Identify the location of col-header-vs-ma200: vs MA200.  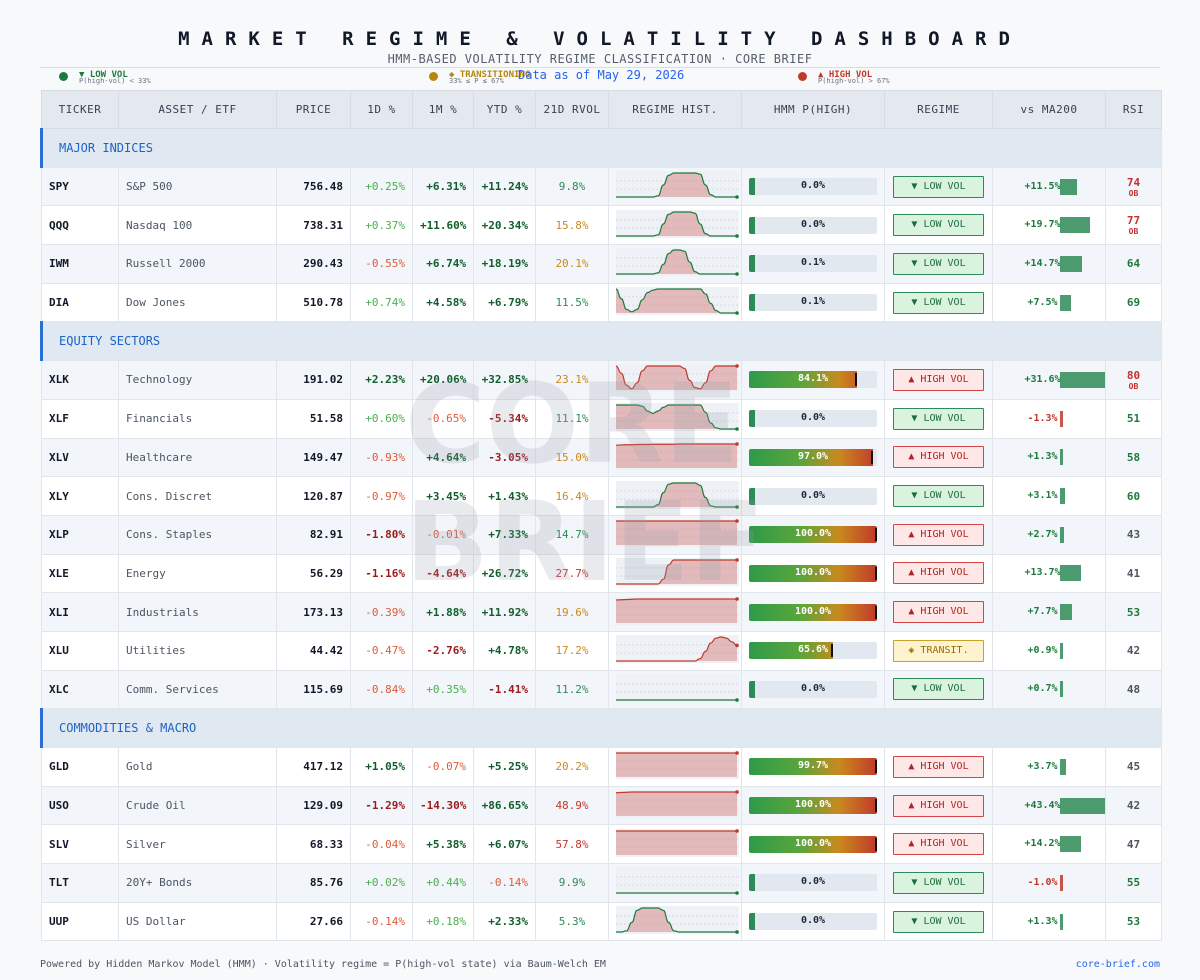
(1049, 109).